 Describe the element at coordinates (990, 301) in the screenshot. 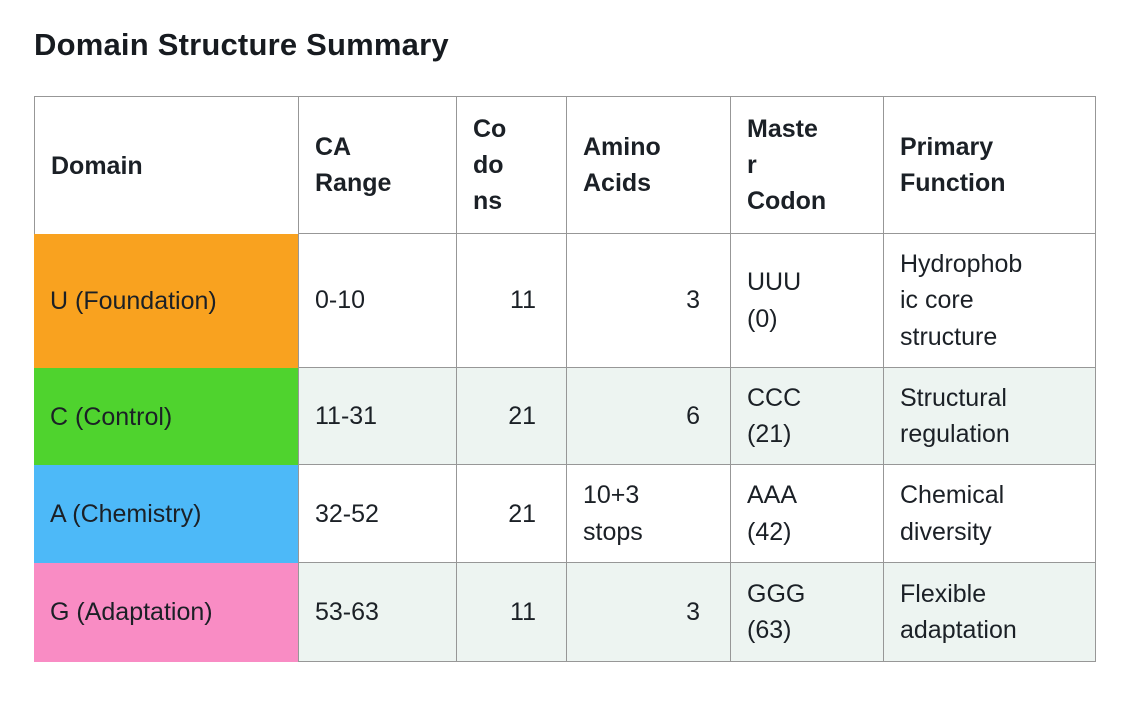

I see `cell-primary-function: Hydrophob ic core structure` at that location.